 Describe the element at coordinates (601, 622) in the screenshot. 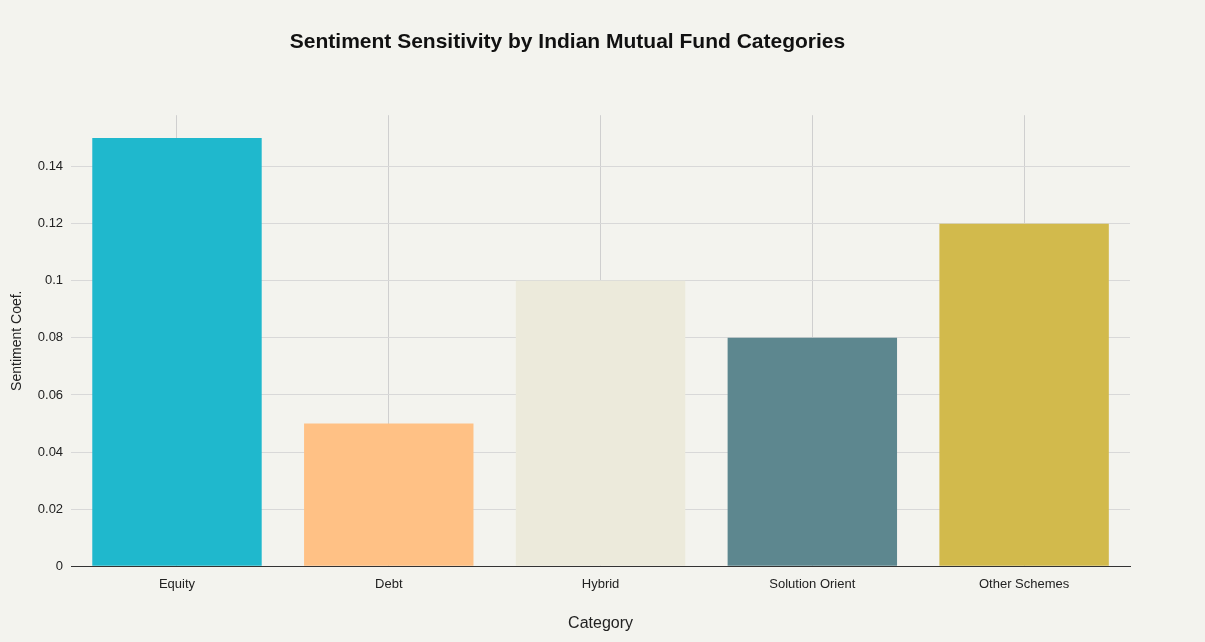

I see `x-axis-title: Category` at that location.